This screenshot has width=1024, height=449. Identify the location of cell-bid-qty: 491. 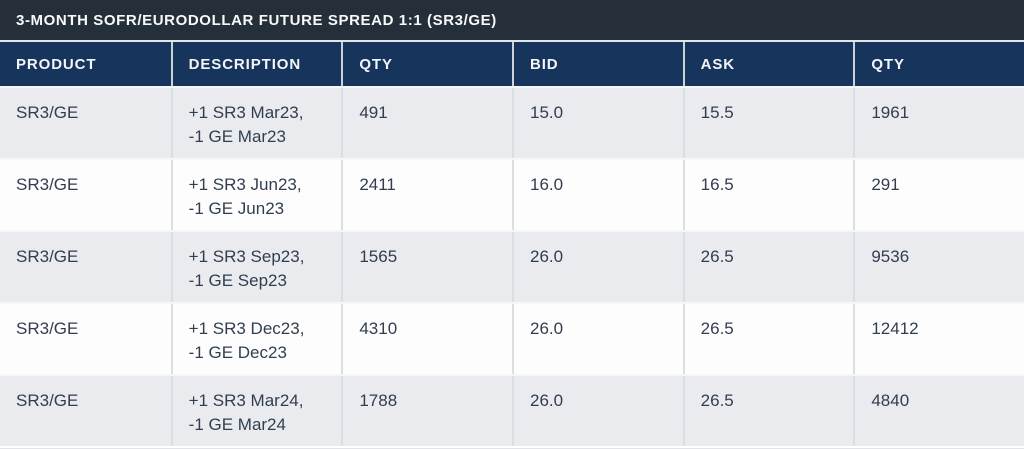
(426, 123).